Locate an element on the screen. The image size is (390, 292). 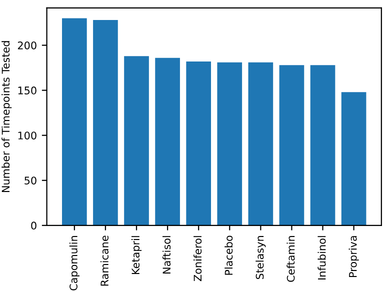
x-tick-label: Zoniferol is located at coordinates (198, 259).